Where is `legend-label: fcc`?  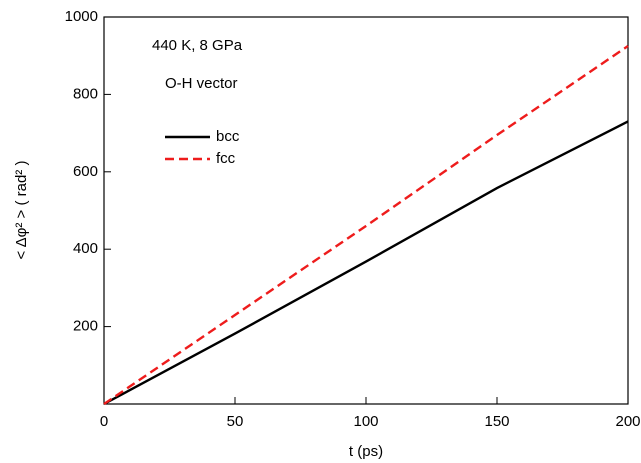 legend-label: fcc is located at coordinates (226, 158).